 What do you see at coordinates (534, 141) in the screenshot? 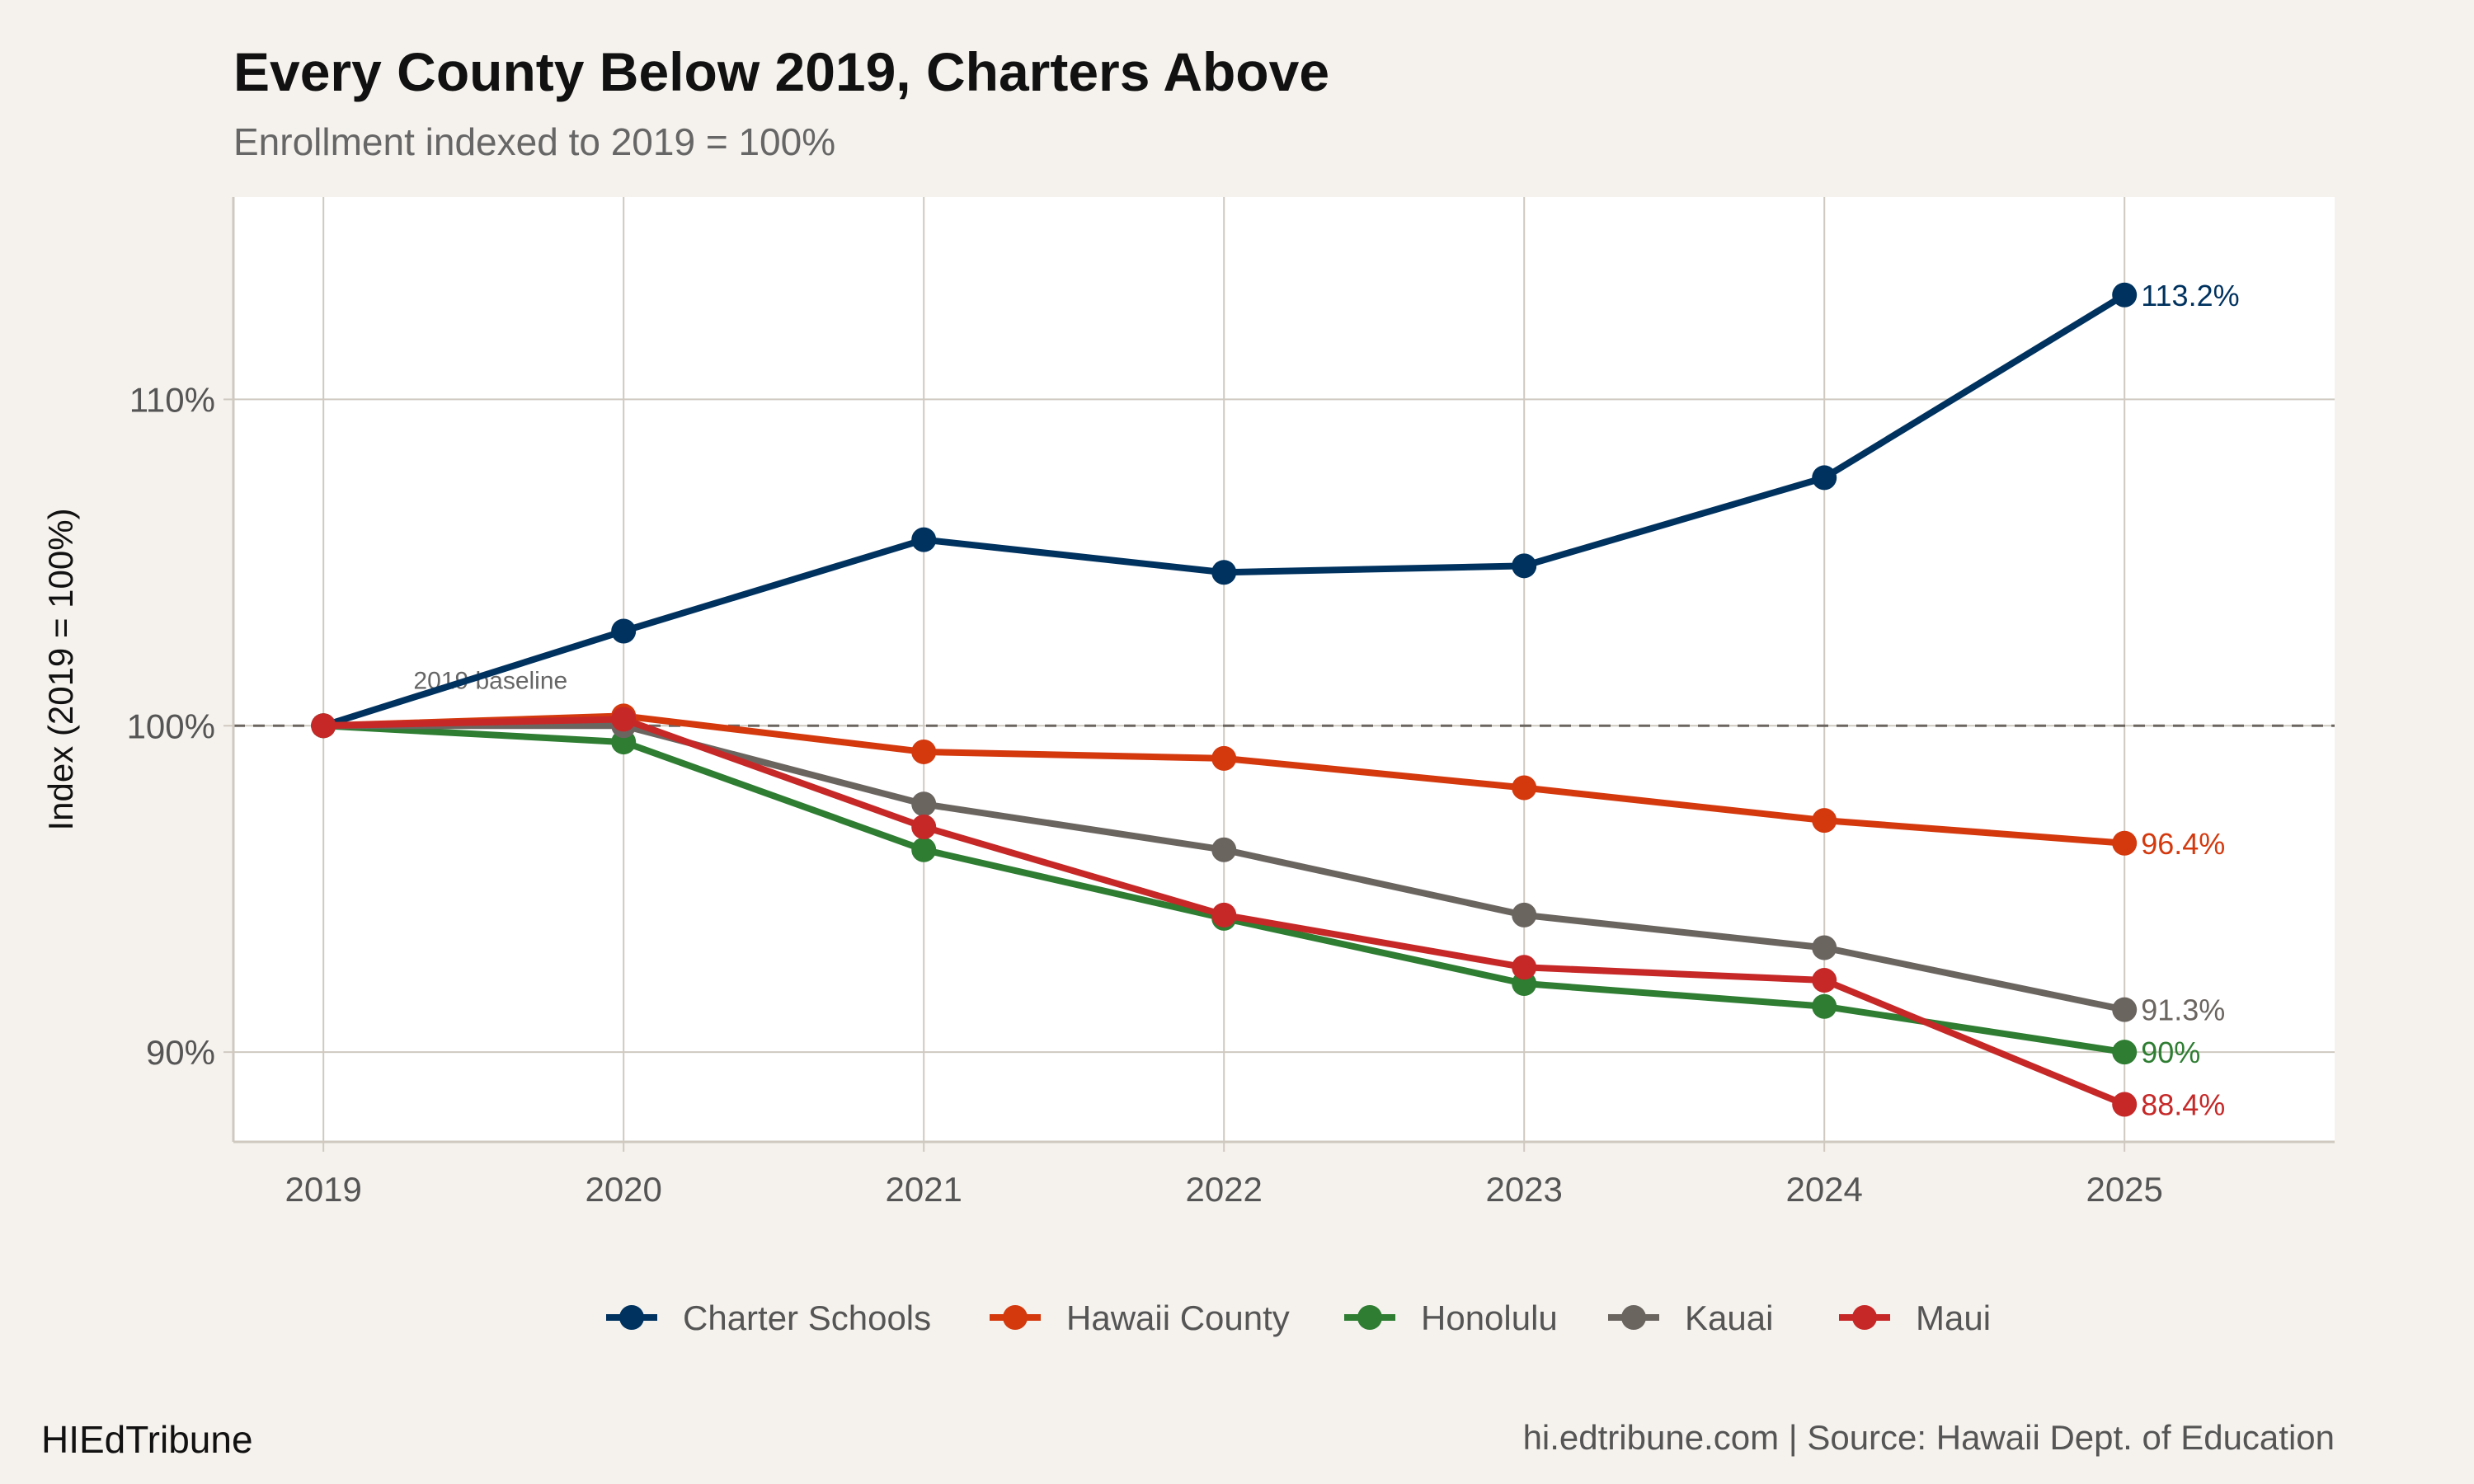
I see `chart-subtitle: Enrollment indexed to 2019 = 100%` at bounding box center [534, 141].